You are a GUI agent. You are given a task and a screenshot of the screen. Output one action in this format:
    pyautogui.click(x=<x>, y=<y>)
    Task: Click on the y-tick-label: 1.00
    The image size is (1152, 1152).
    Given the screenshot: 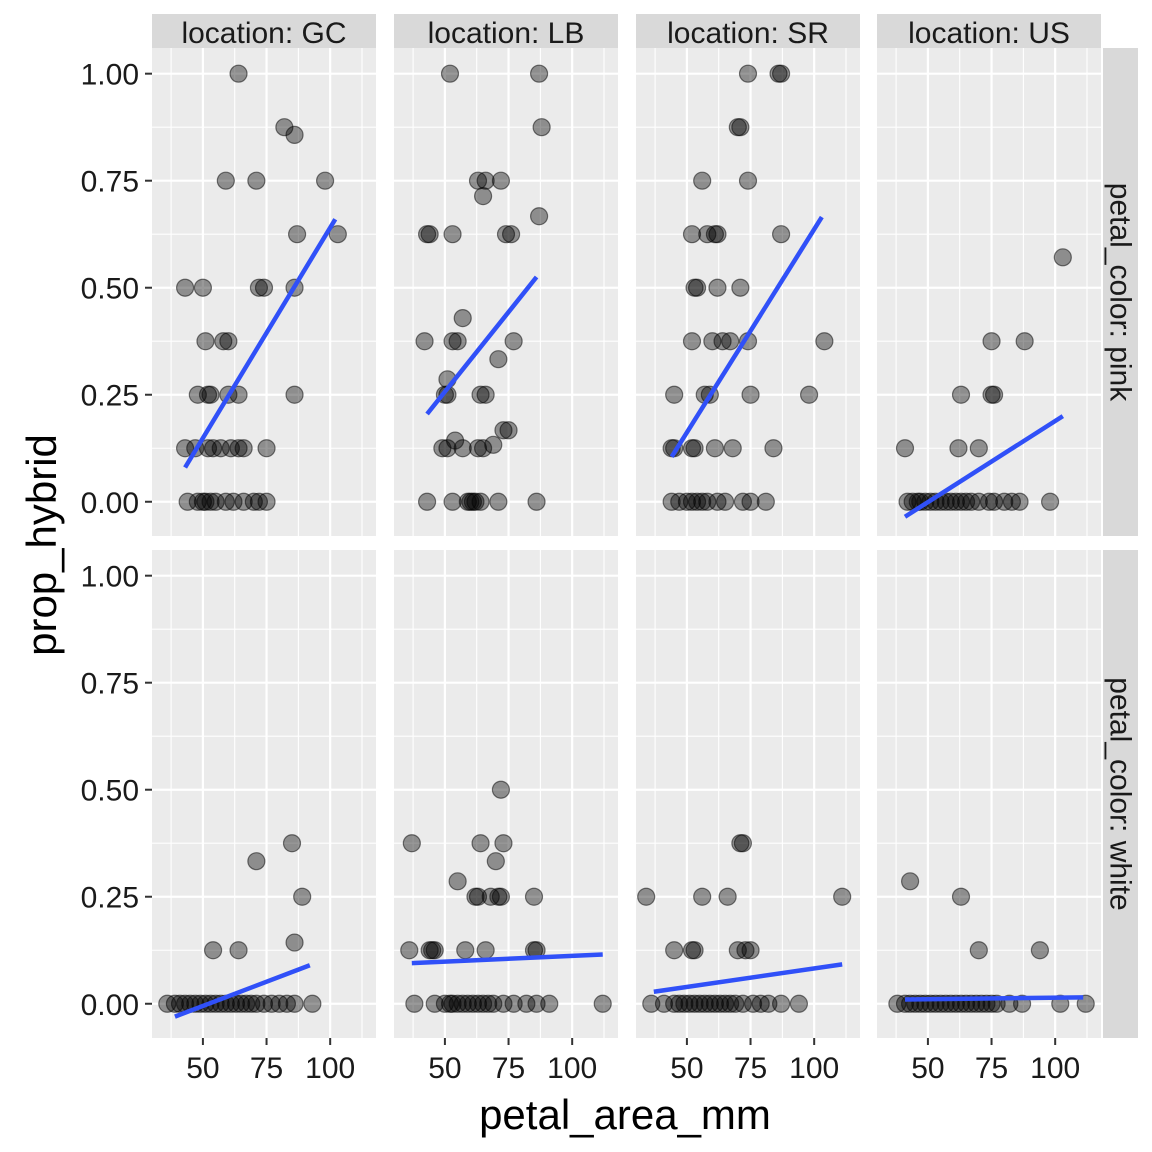 What is the action you would take?
    pyautogui.click(x=110, y=75)
    